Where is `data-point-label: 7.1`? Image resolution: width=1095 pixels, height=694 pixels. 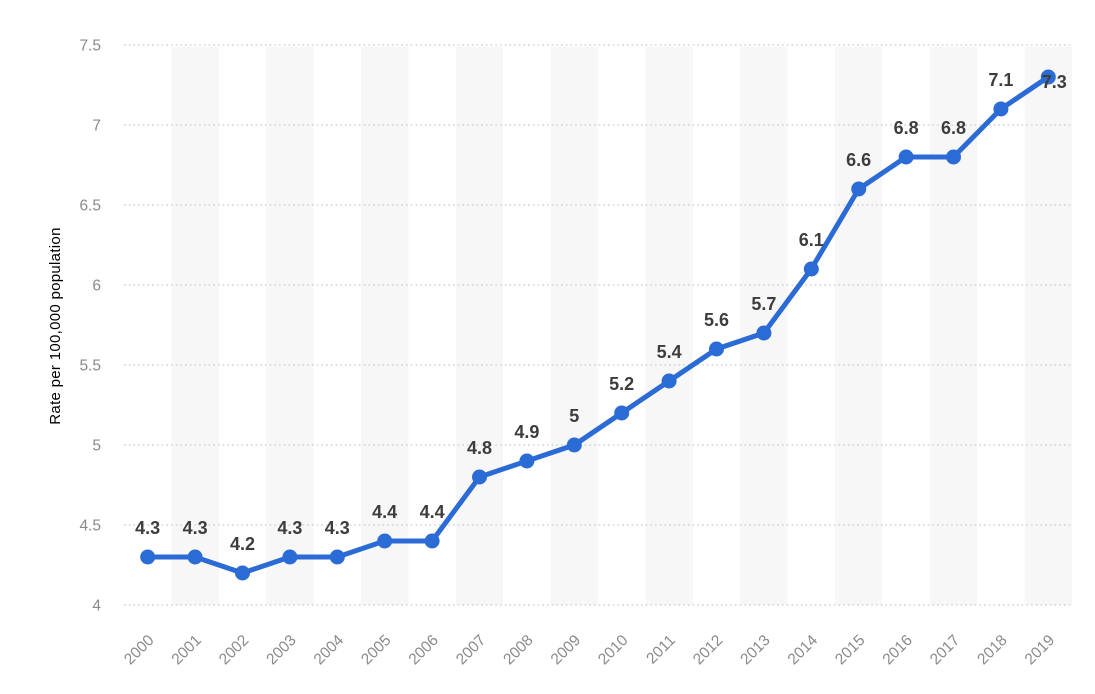 data-point-label: 7.1 is located at coordinates (1000, 80).